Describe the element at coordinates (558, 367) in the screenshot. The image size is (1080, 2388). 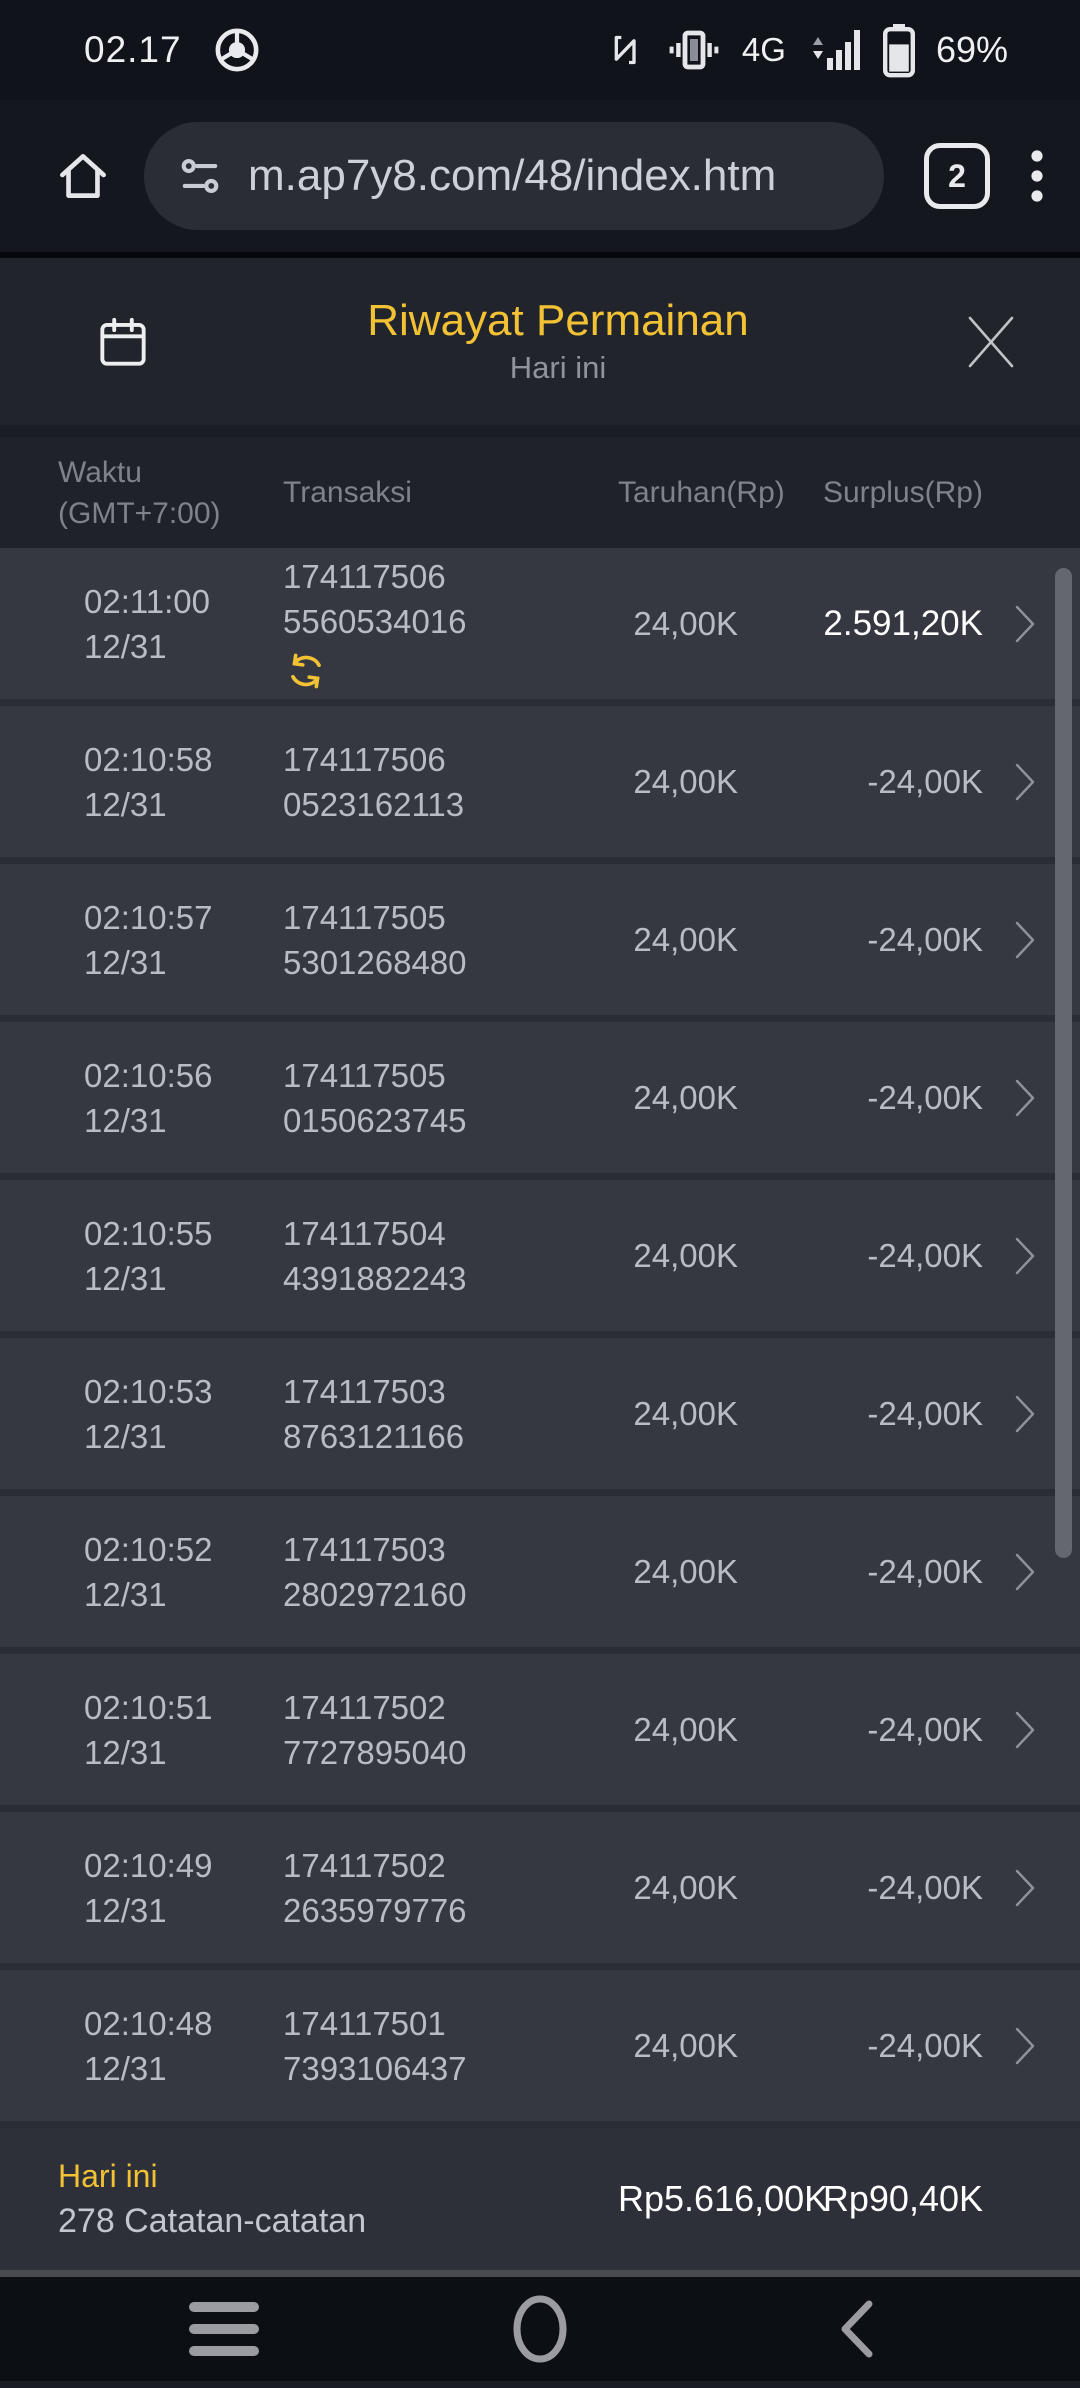
I see `page-subtitle: Hari ini` at that location.